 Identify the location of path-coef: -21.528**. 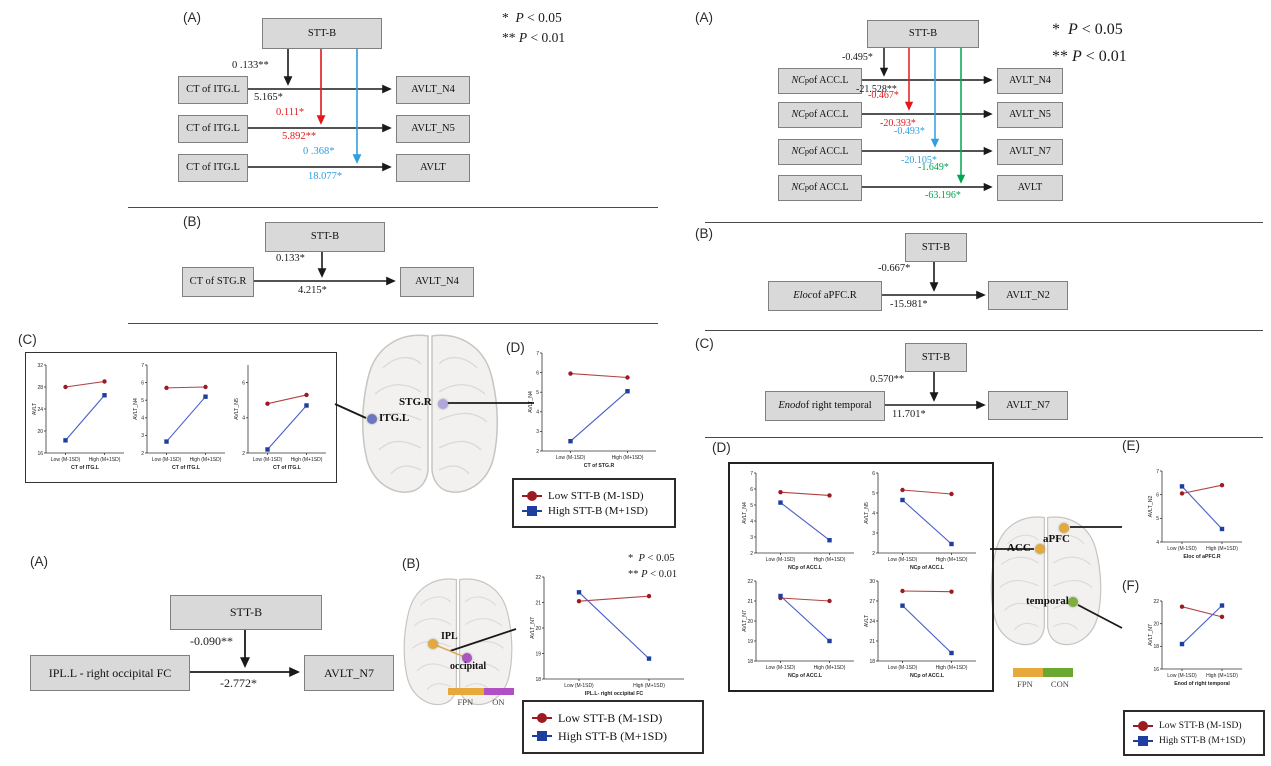
(876, 89).